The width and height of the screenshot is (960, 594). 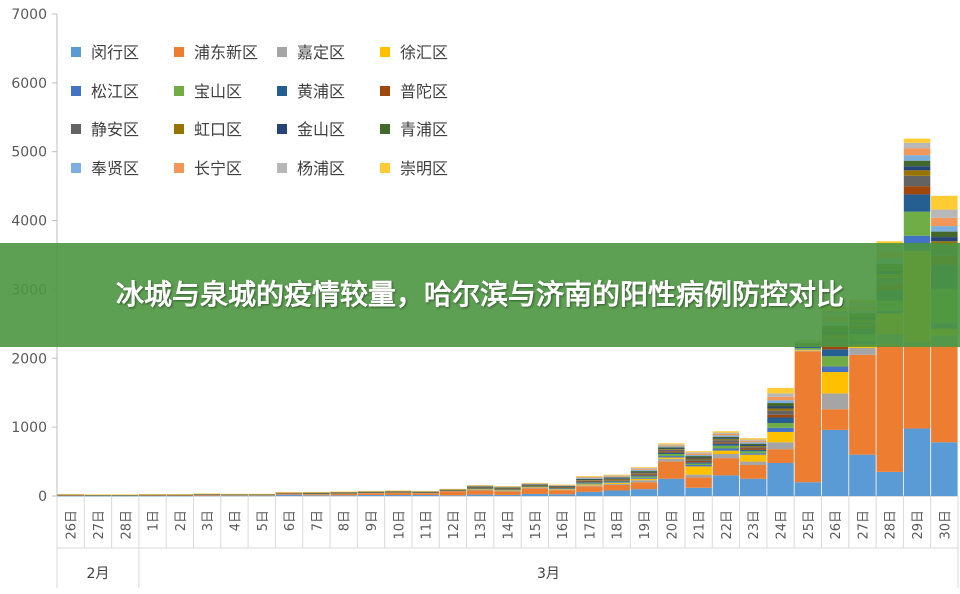 What do you see at coordinates (235, 520) in the screenshot?
I see `x-tick-label: 4日` at bounding box center [235, 520].